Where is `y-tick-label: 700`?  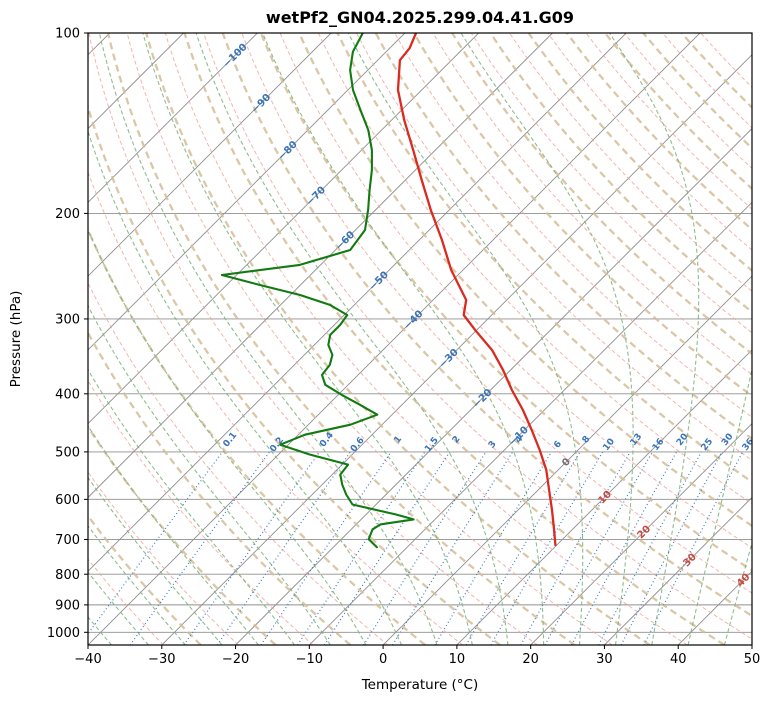
y-tick-label: 700 is located at coordinates (67, 540).